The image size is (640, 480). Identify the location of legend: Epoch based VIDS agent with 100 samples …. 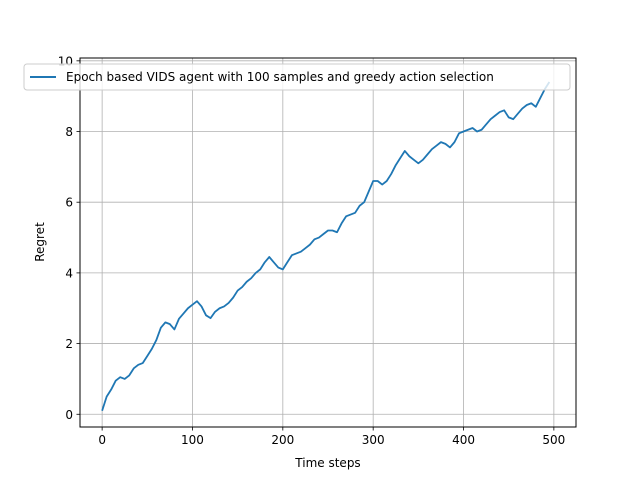
(297, 77).